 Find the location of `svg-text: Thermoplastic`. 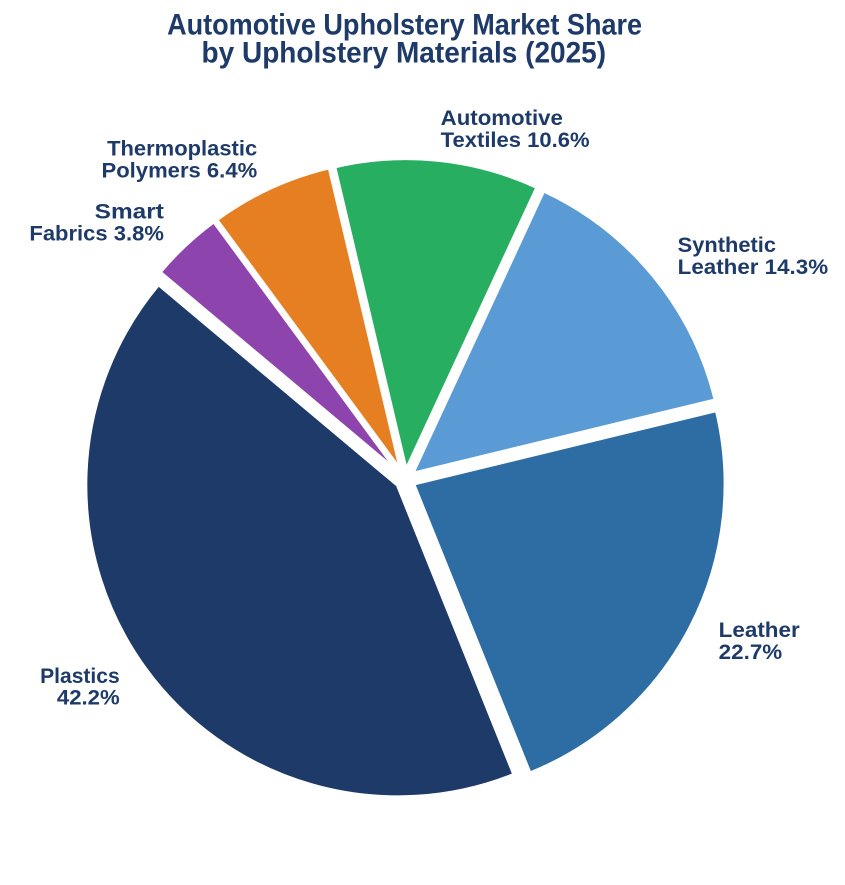

svg-text: Thermoplastic is located at coordinates (182, 149).